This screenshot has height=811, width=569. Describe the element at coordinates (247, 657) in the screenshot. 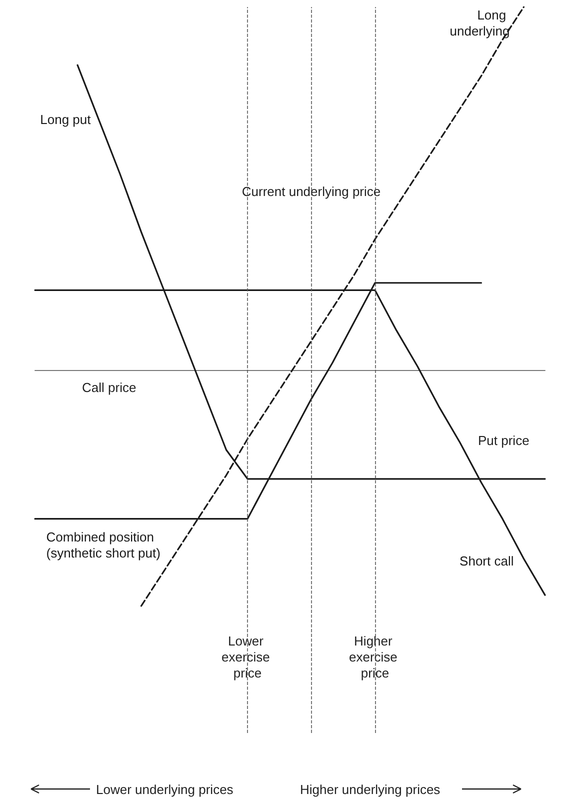

I see `x-tick-label: Lower exercise price` at that location.